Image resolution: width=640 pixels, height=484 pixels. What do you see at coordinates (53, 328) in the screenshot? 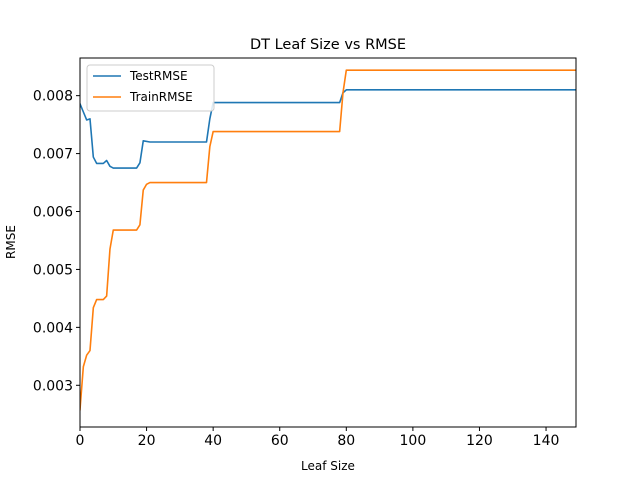
I see `y-tick-label: 0.004` at bounding box center [53, 328].